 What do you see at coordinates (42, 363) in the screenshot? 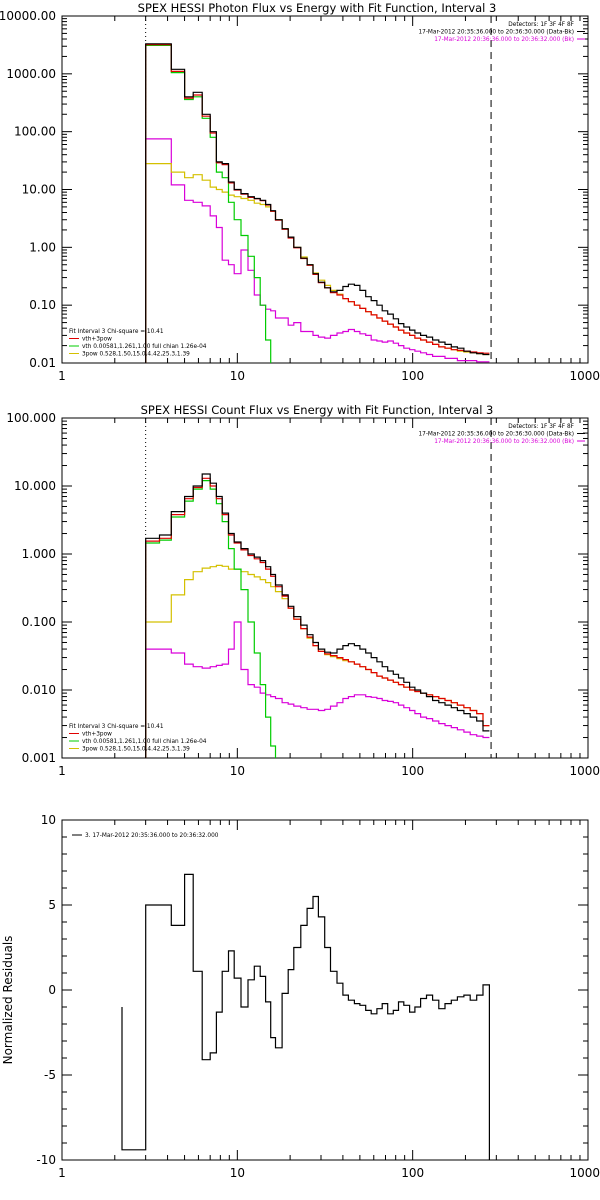
I see `y-tick-label: 0.01` at bounding box center [42, 363].